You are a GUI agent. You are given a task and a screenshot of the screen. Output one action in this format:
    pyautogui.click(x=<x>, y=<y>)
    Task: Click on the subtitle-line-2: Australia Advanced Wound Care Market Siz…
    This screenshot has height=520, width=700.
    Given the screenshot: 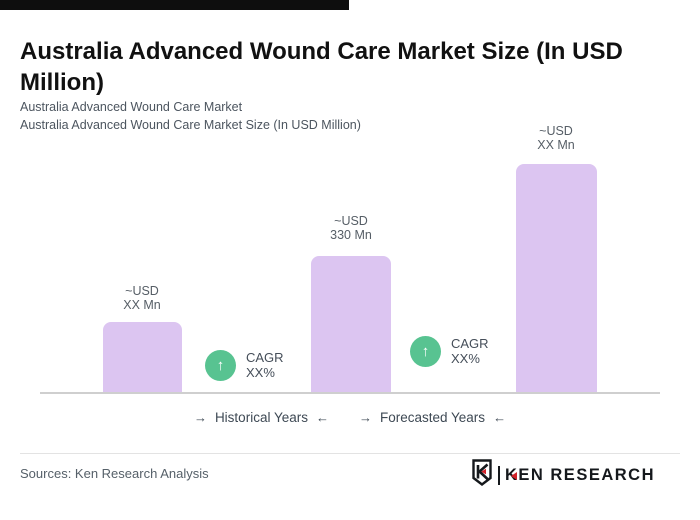 What is the action you would take?
    pyautogui.click(x=190, y=125)
    